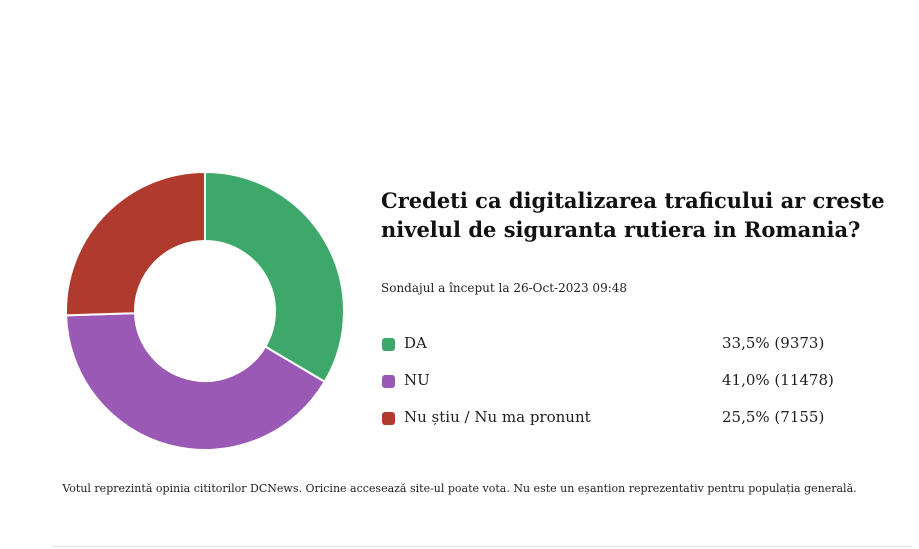  What do you see at coordinates (274, 277) in the screenshot?
I see `donut-slice-da` at bounding box center [274, 277].